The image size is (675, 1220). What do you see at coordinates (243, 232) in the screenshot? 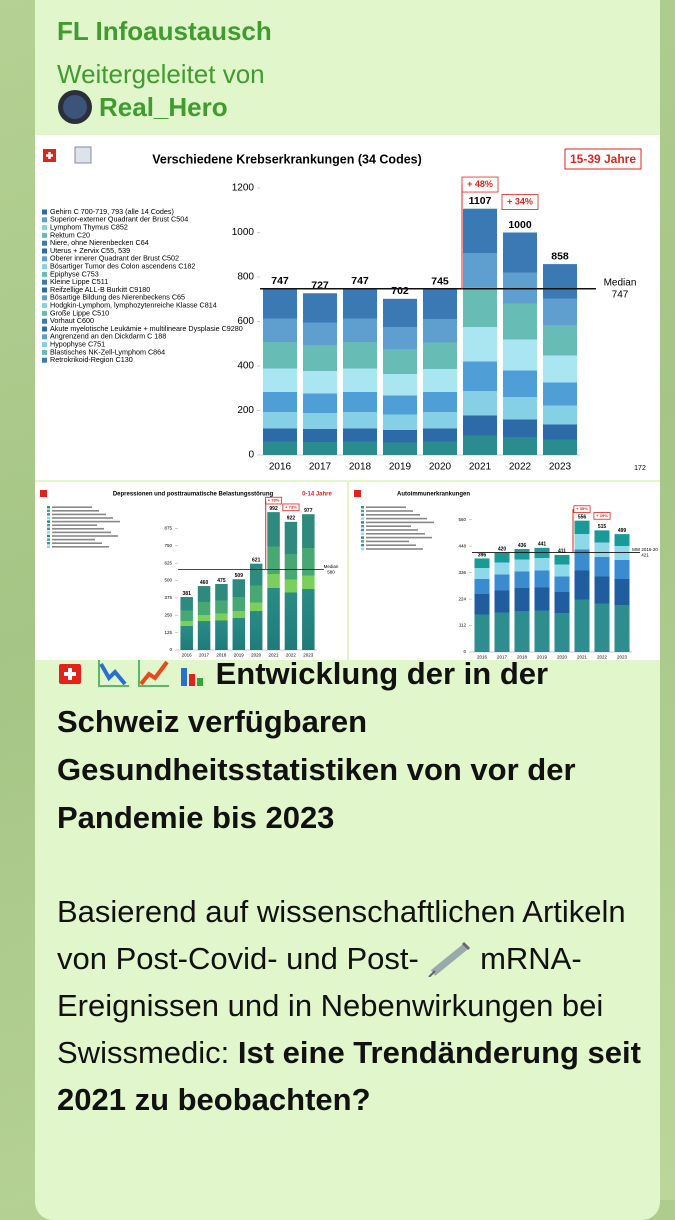
I see `y-tick-label: 1000` at bounding box center [243, 232].